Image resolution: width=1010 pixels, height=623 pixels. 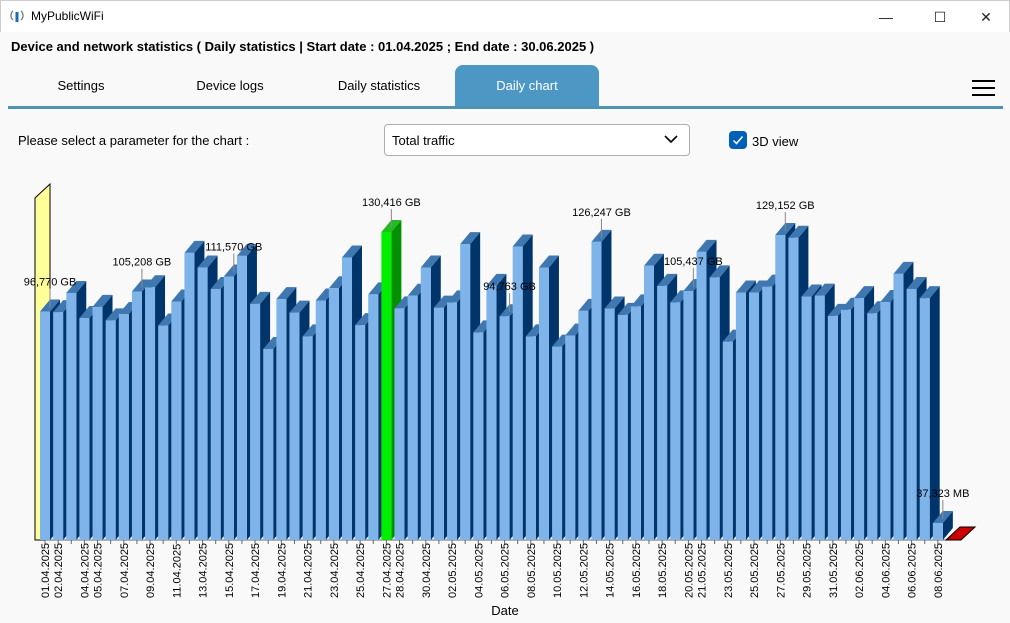 I want to click on data-label: 96,770 GB, so click(x=50, y=282).